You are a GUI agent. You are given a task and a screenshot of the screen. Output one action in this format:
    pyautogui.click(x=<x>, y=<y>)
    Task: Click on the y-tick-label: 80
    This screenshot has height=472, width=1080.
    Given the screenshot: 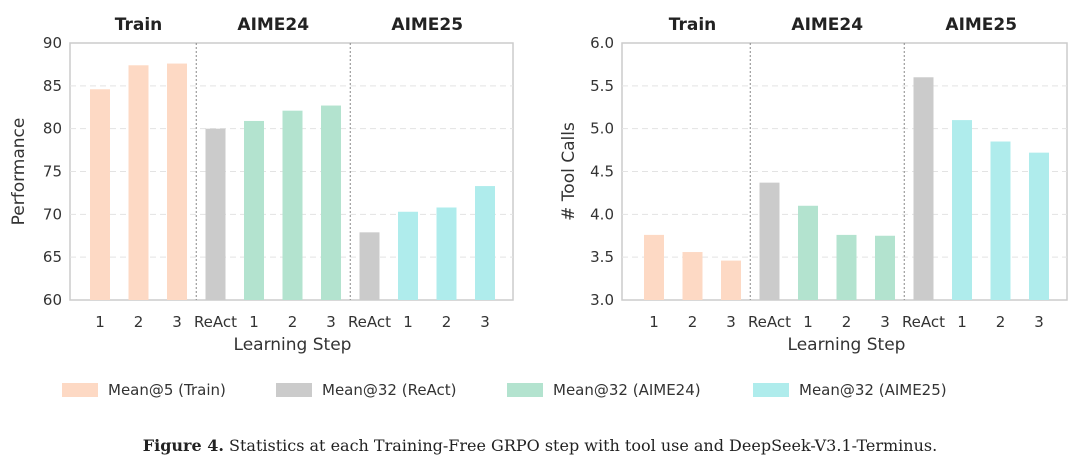 What is the action you would take?
    pyautogui.click(x=52, y=129)
    